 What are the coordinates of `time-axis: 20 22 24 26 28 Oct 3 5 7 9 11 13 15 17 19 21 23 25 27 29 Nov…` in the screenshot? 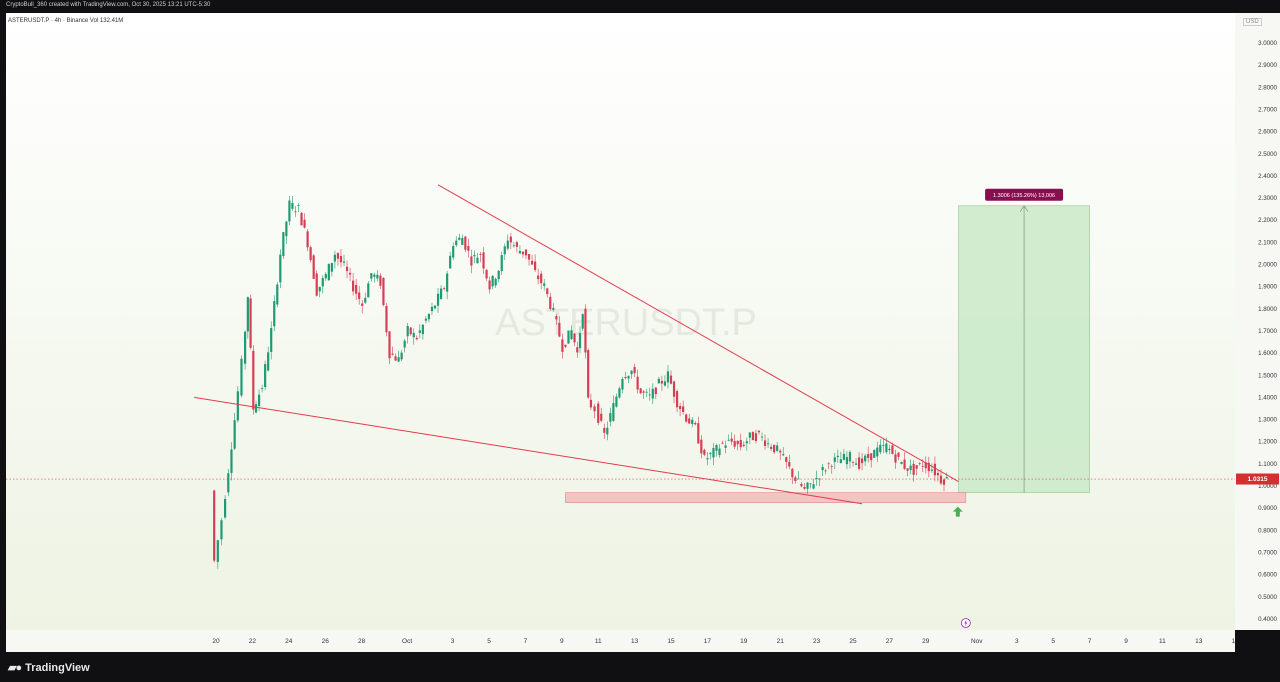 It's located at (621, 641).